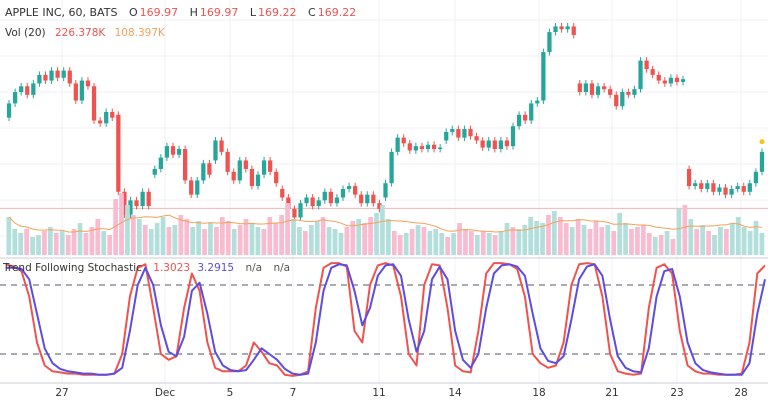  Describe the element at coordinates (337, 12) in the screenshot. I see `close-value: 169.22` at that location.